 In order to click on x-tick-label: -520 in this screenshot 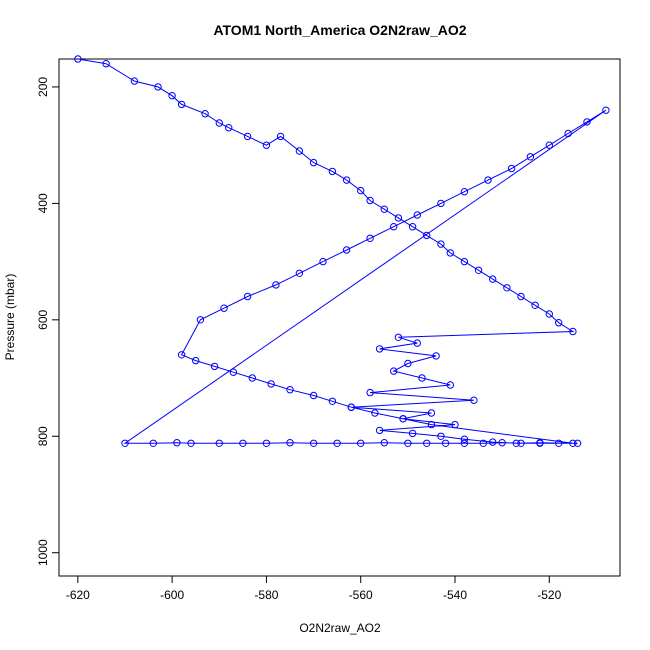, I will do `click(549, 595)`.